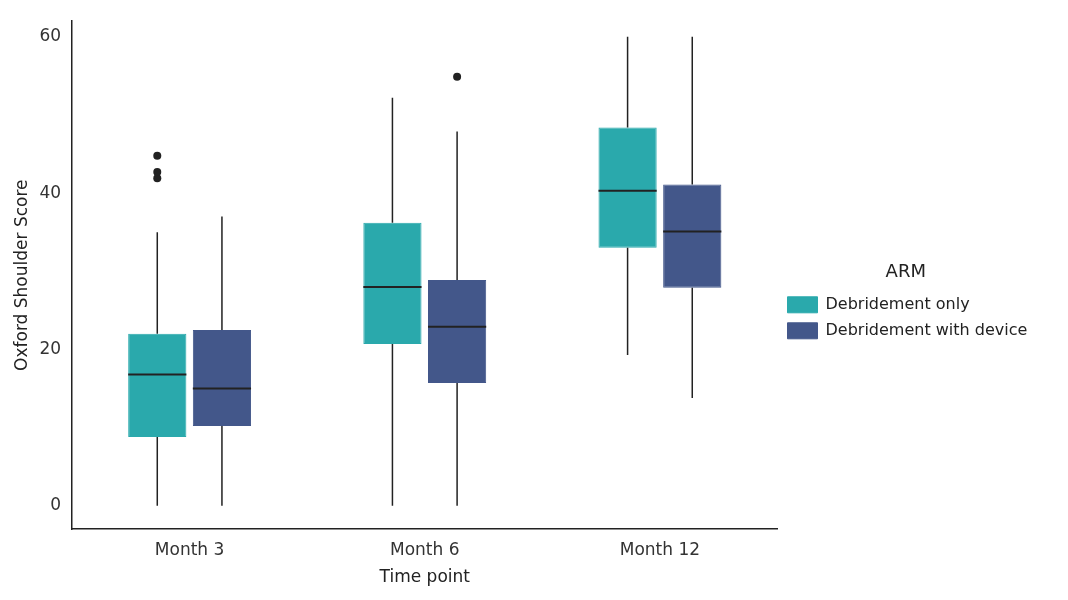 Image resolution: width=1068 pixels, height=600 pixels. Describe the element at coordinates (20, 275) in the screenshot. I see `y-axis-title: Oxford Shoulder Score` at that location.